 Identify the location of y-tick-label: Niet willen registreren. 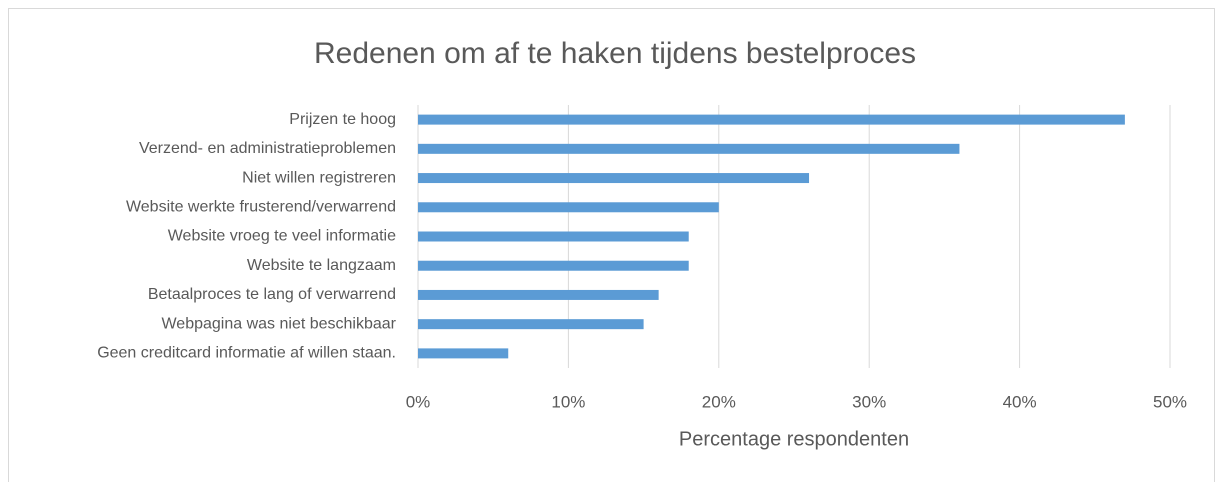
(319, 177).